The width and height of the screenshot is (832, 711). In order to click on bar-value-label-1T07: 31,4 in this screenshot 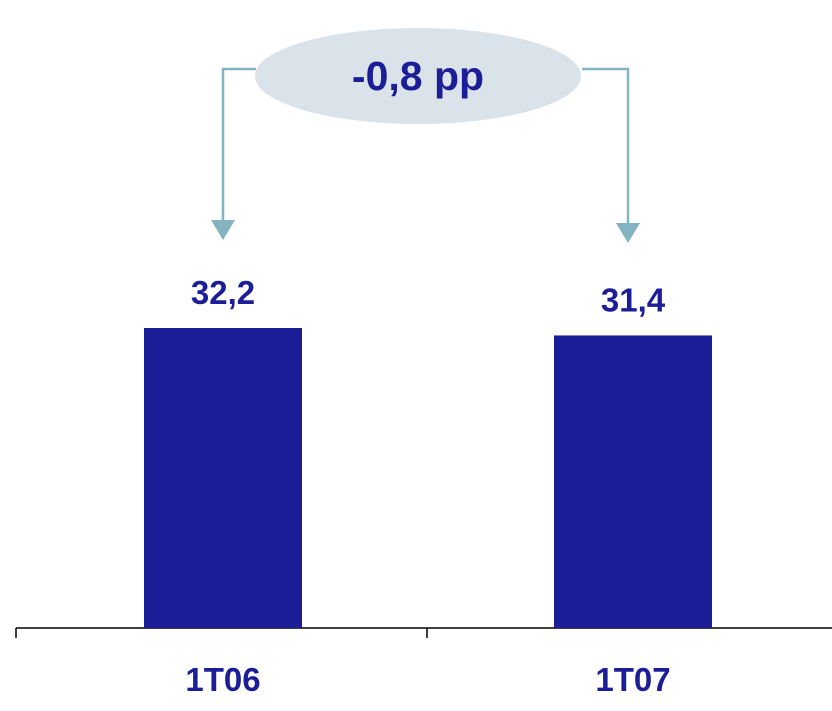, I will do `click(633, 299)`.